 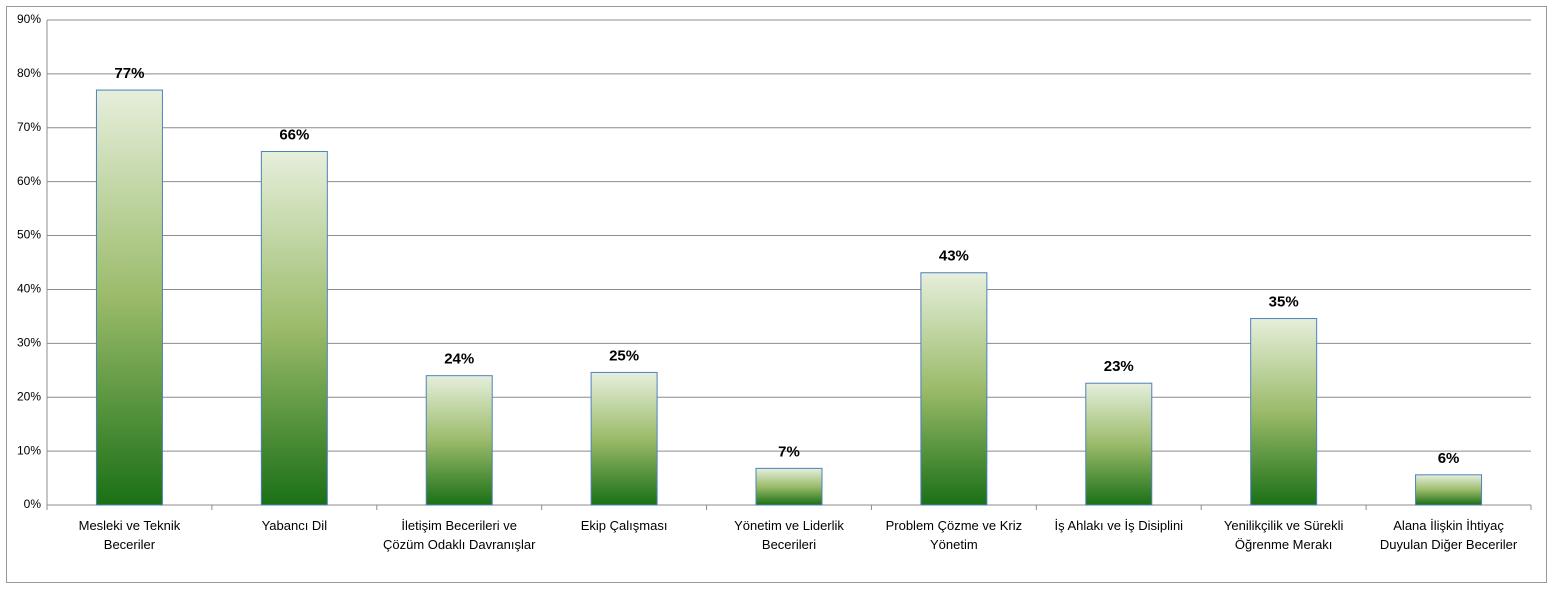 What do you see at coordinates (29, 396) in the screenshot?
I see `y-tick-label: 20%` at bounding box center [29, 396].